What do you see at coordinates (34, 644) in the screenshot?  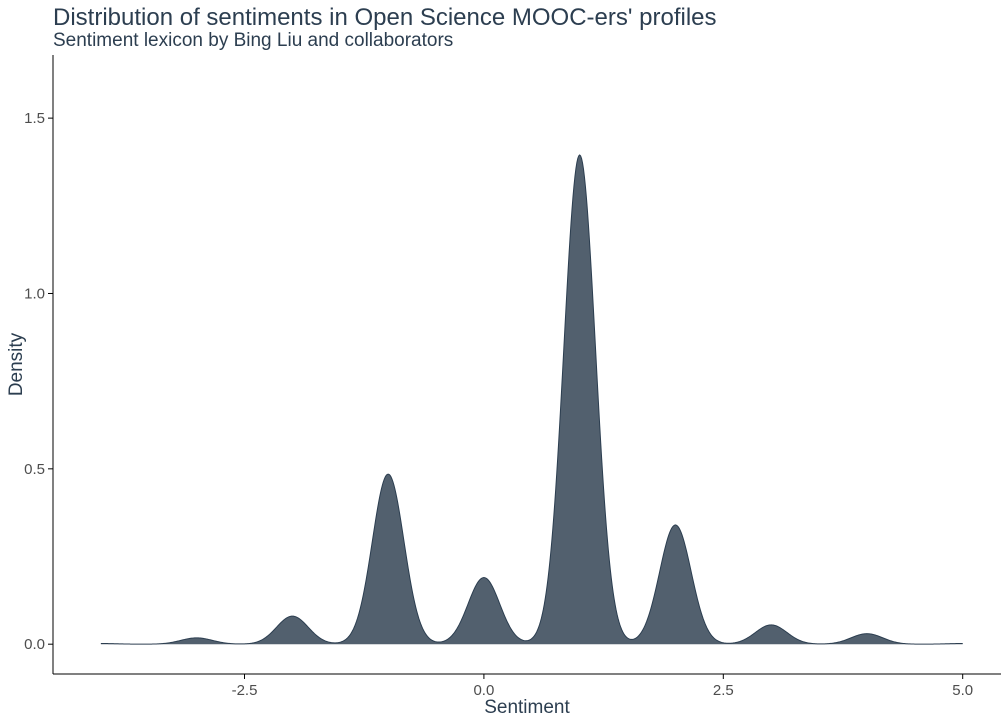 I see `y-tick-label: 0.0` at bounding box center [34, 644].